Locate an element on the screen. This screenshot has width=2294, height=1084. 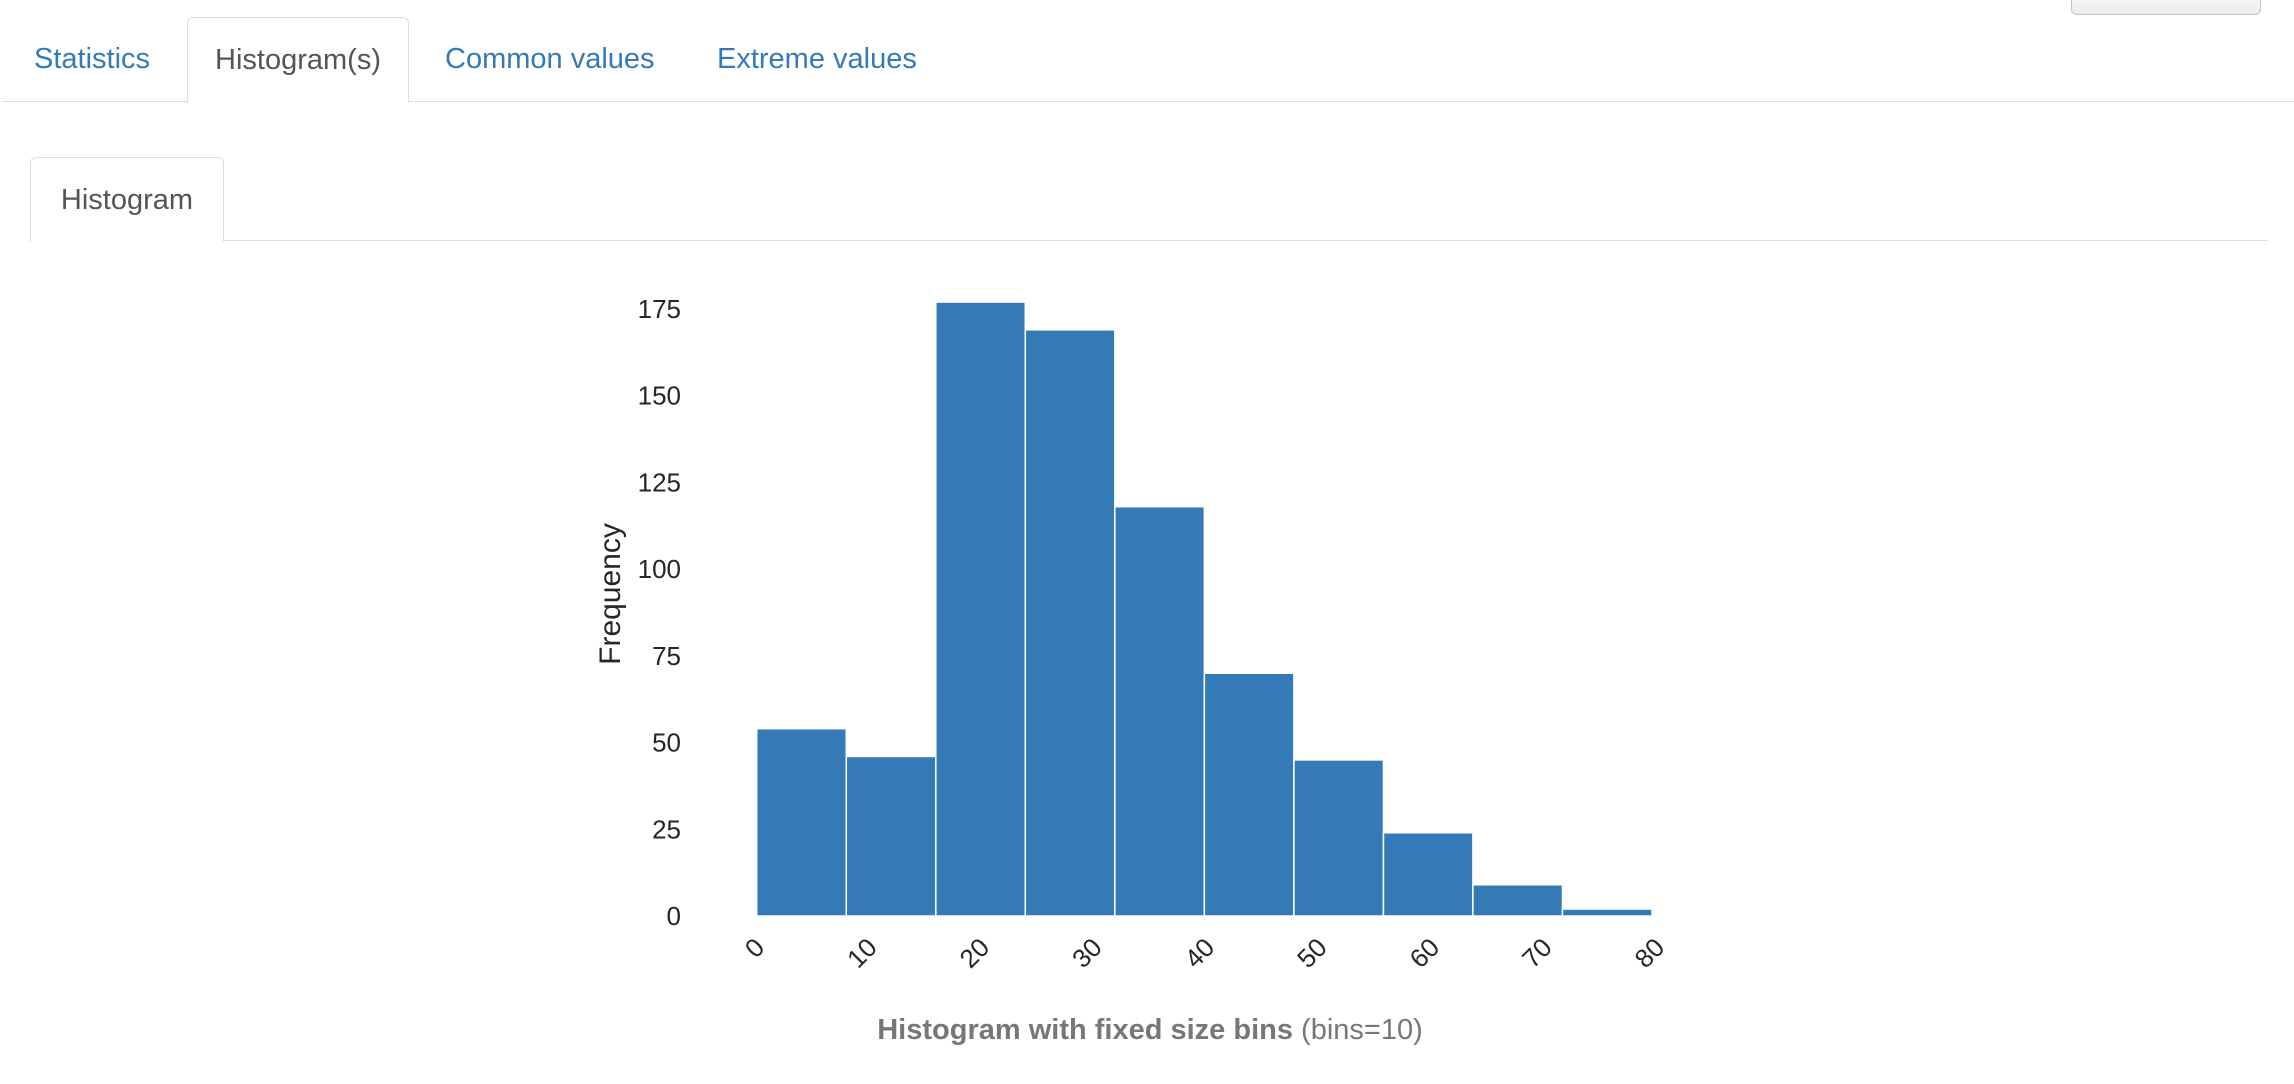
chart-caption: Histogram with fixed size bins (bins=10) is located at coordinates (1150, 1030).